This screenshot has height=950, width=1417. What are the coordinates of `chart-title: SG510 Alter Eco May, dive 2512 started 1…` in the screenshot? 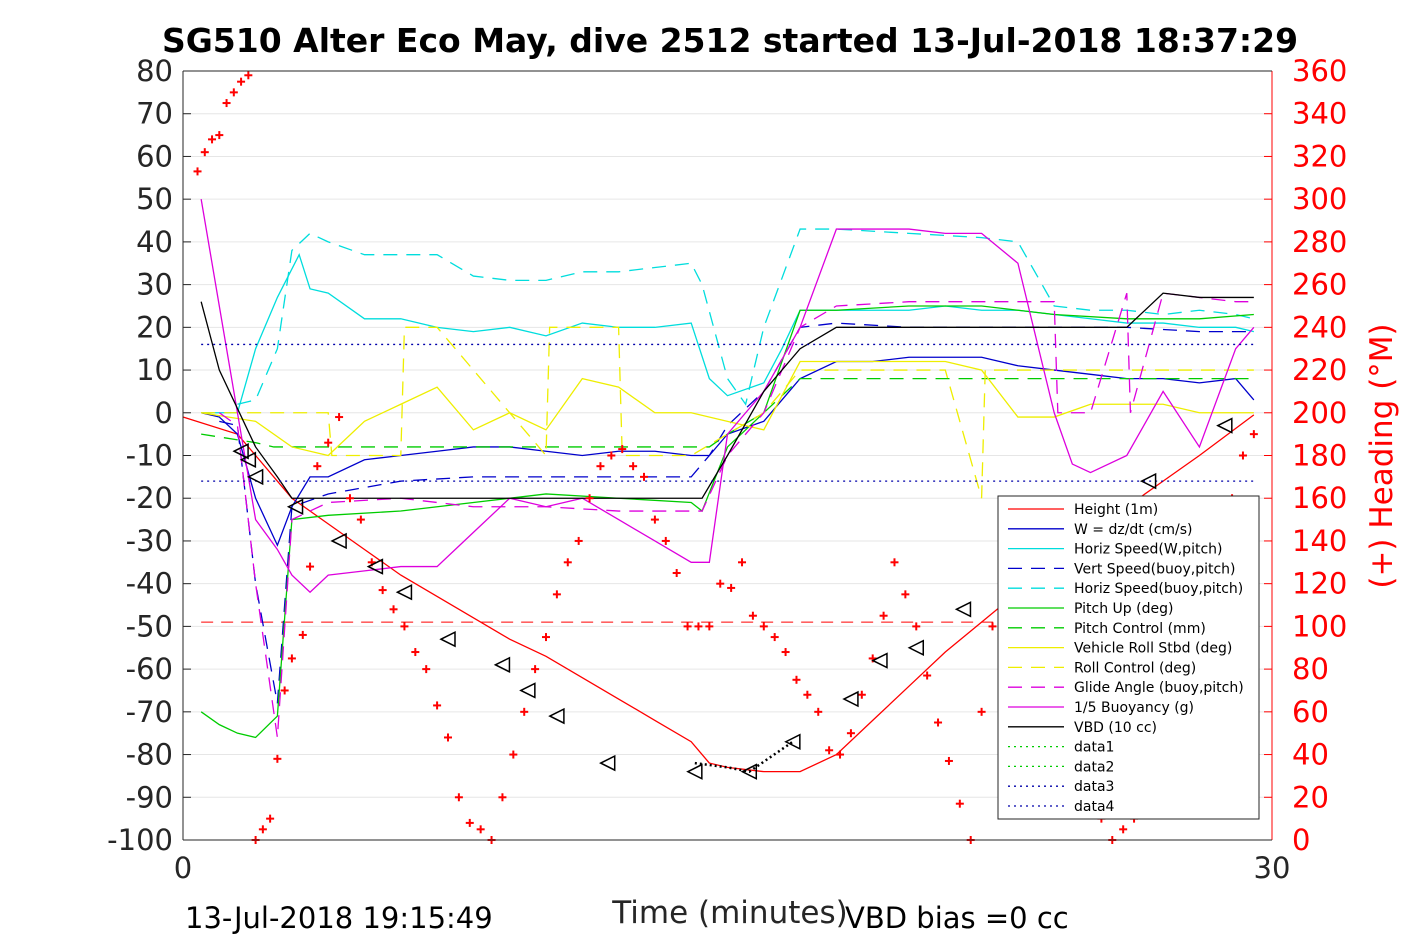 It's located at (730, 40).